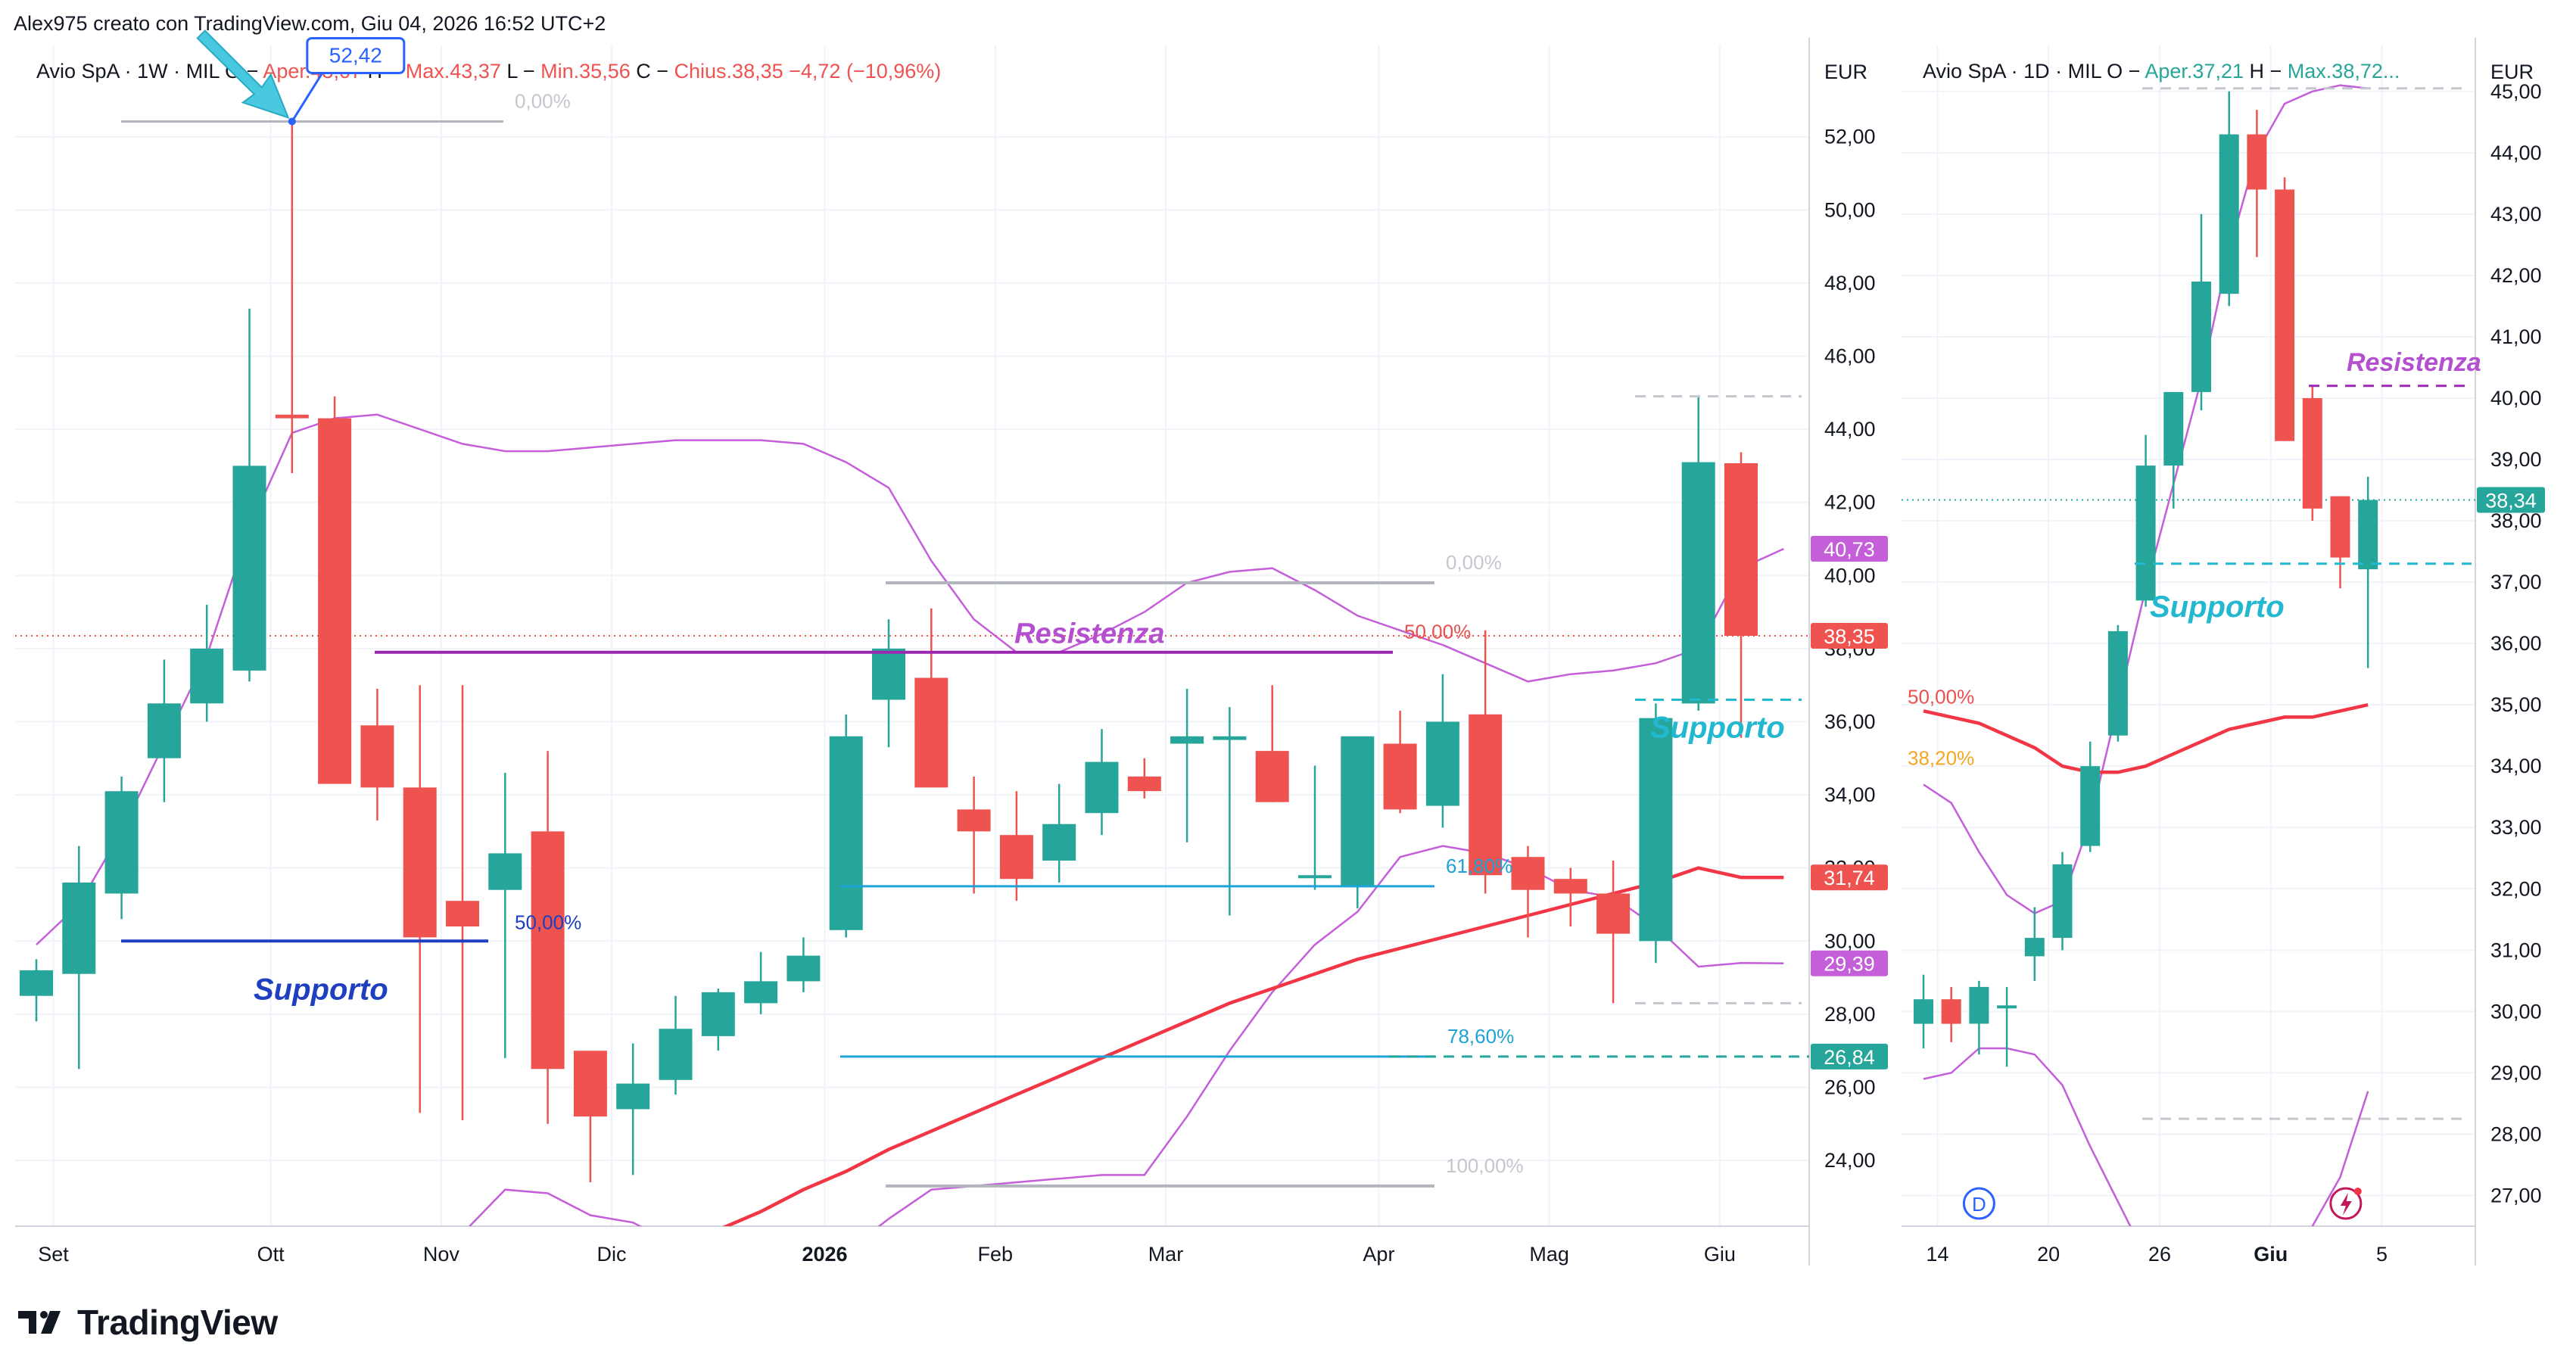 Image resolution: width=2576 pixels, height=1370 pixels. Describe the element at coordinates (588, 71) in the screenshot. I see `legend-low-value: Min.35,56` at that location.